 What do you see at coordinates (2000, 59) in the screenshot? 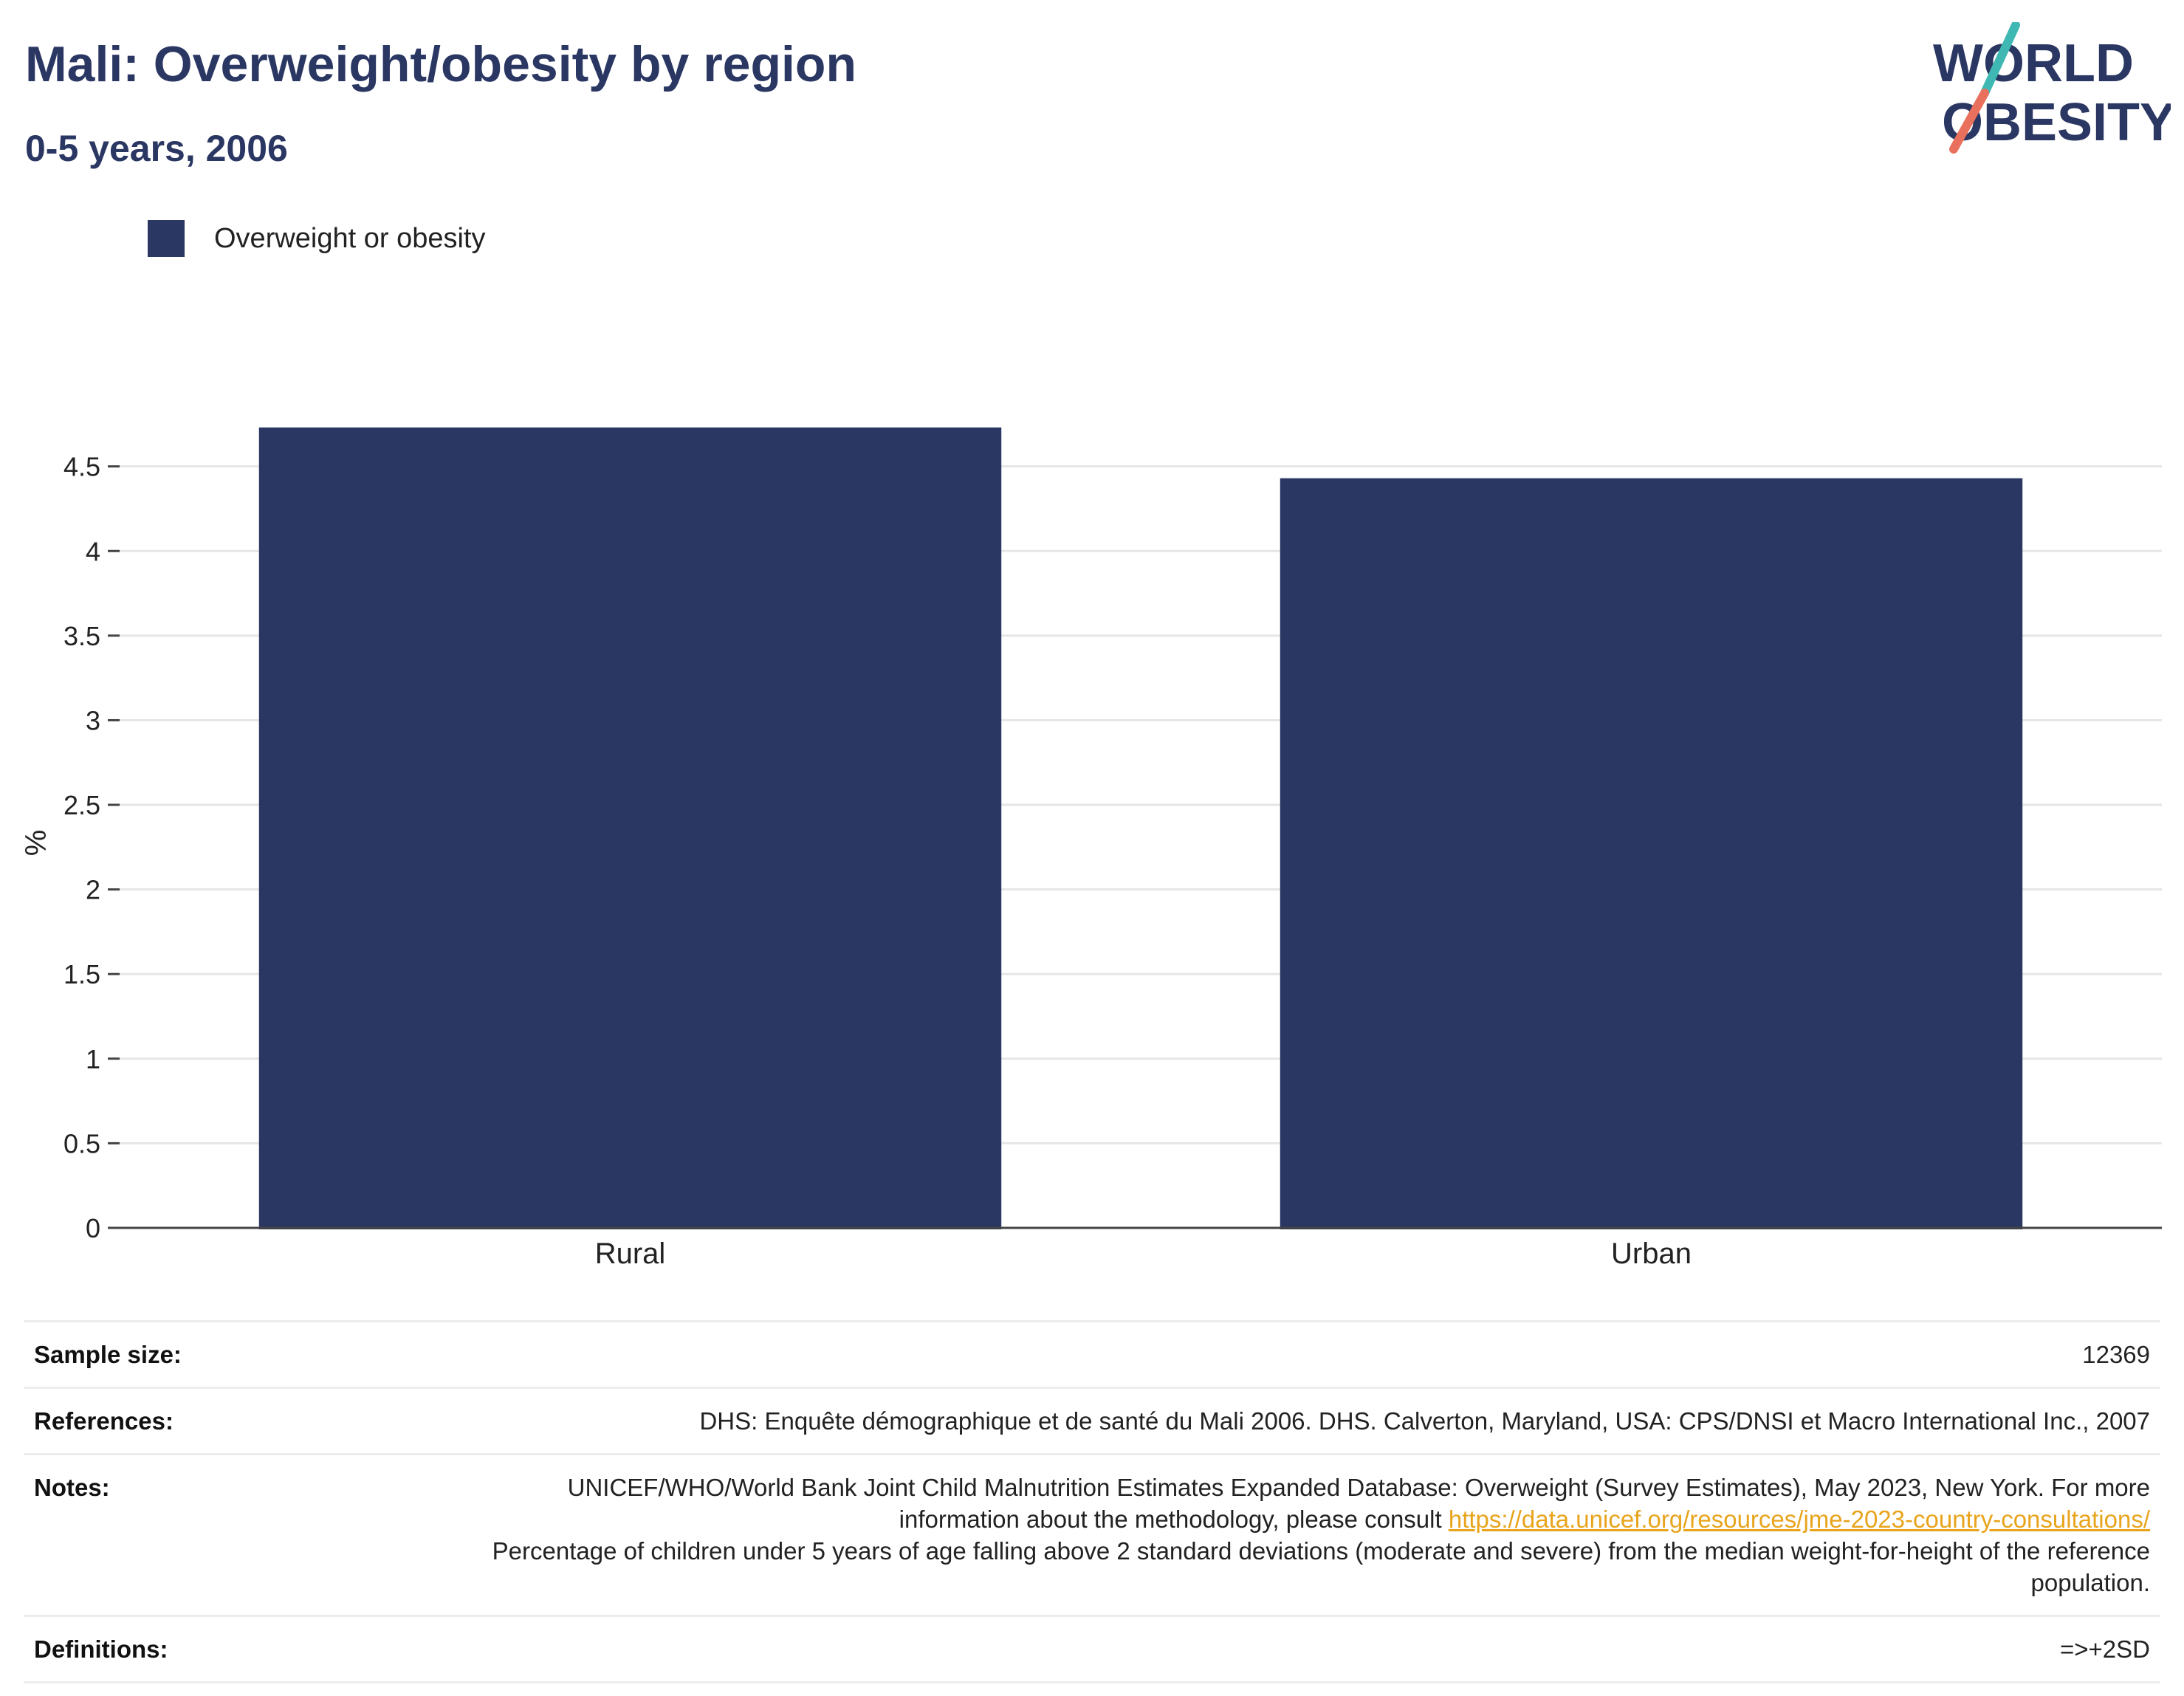
I see `logo-slash-teal` at bounding box center [2000, 59].